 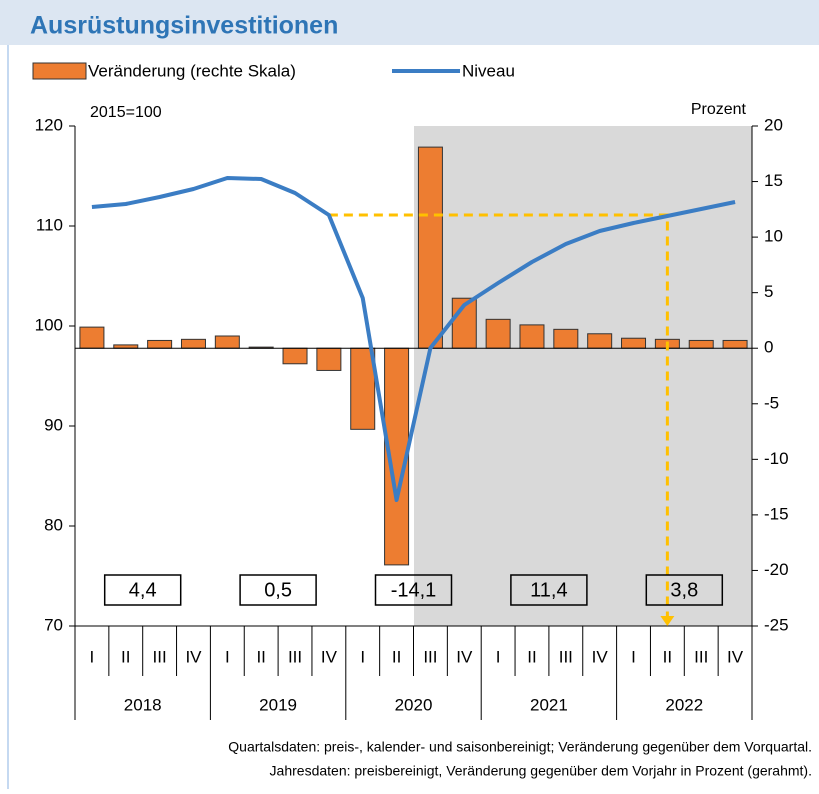 What do you see at coordinates (49, 324) in the screenshot?
I see `y-tick-label: 100` at bounding box center [49, 324].